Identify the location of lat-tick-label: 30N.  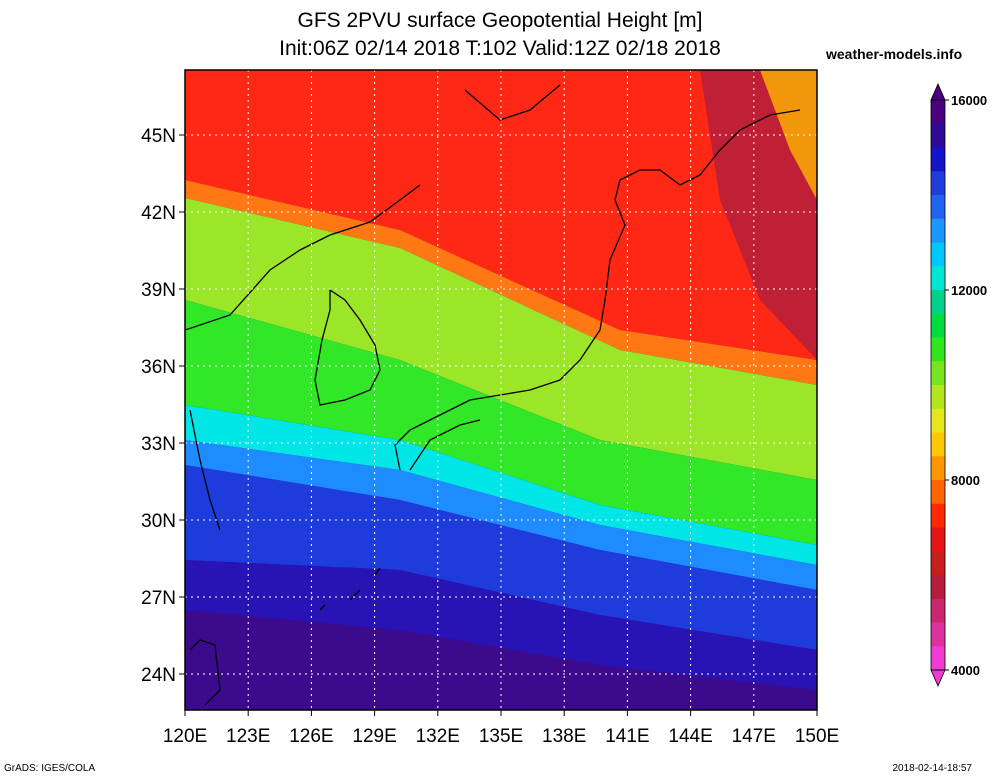
(158, 521).